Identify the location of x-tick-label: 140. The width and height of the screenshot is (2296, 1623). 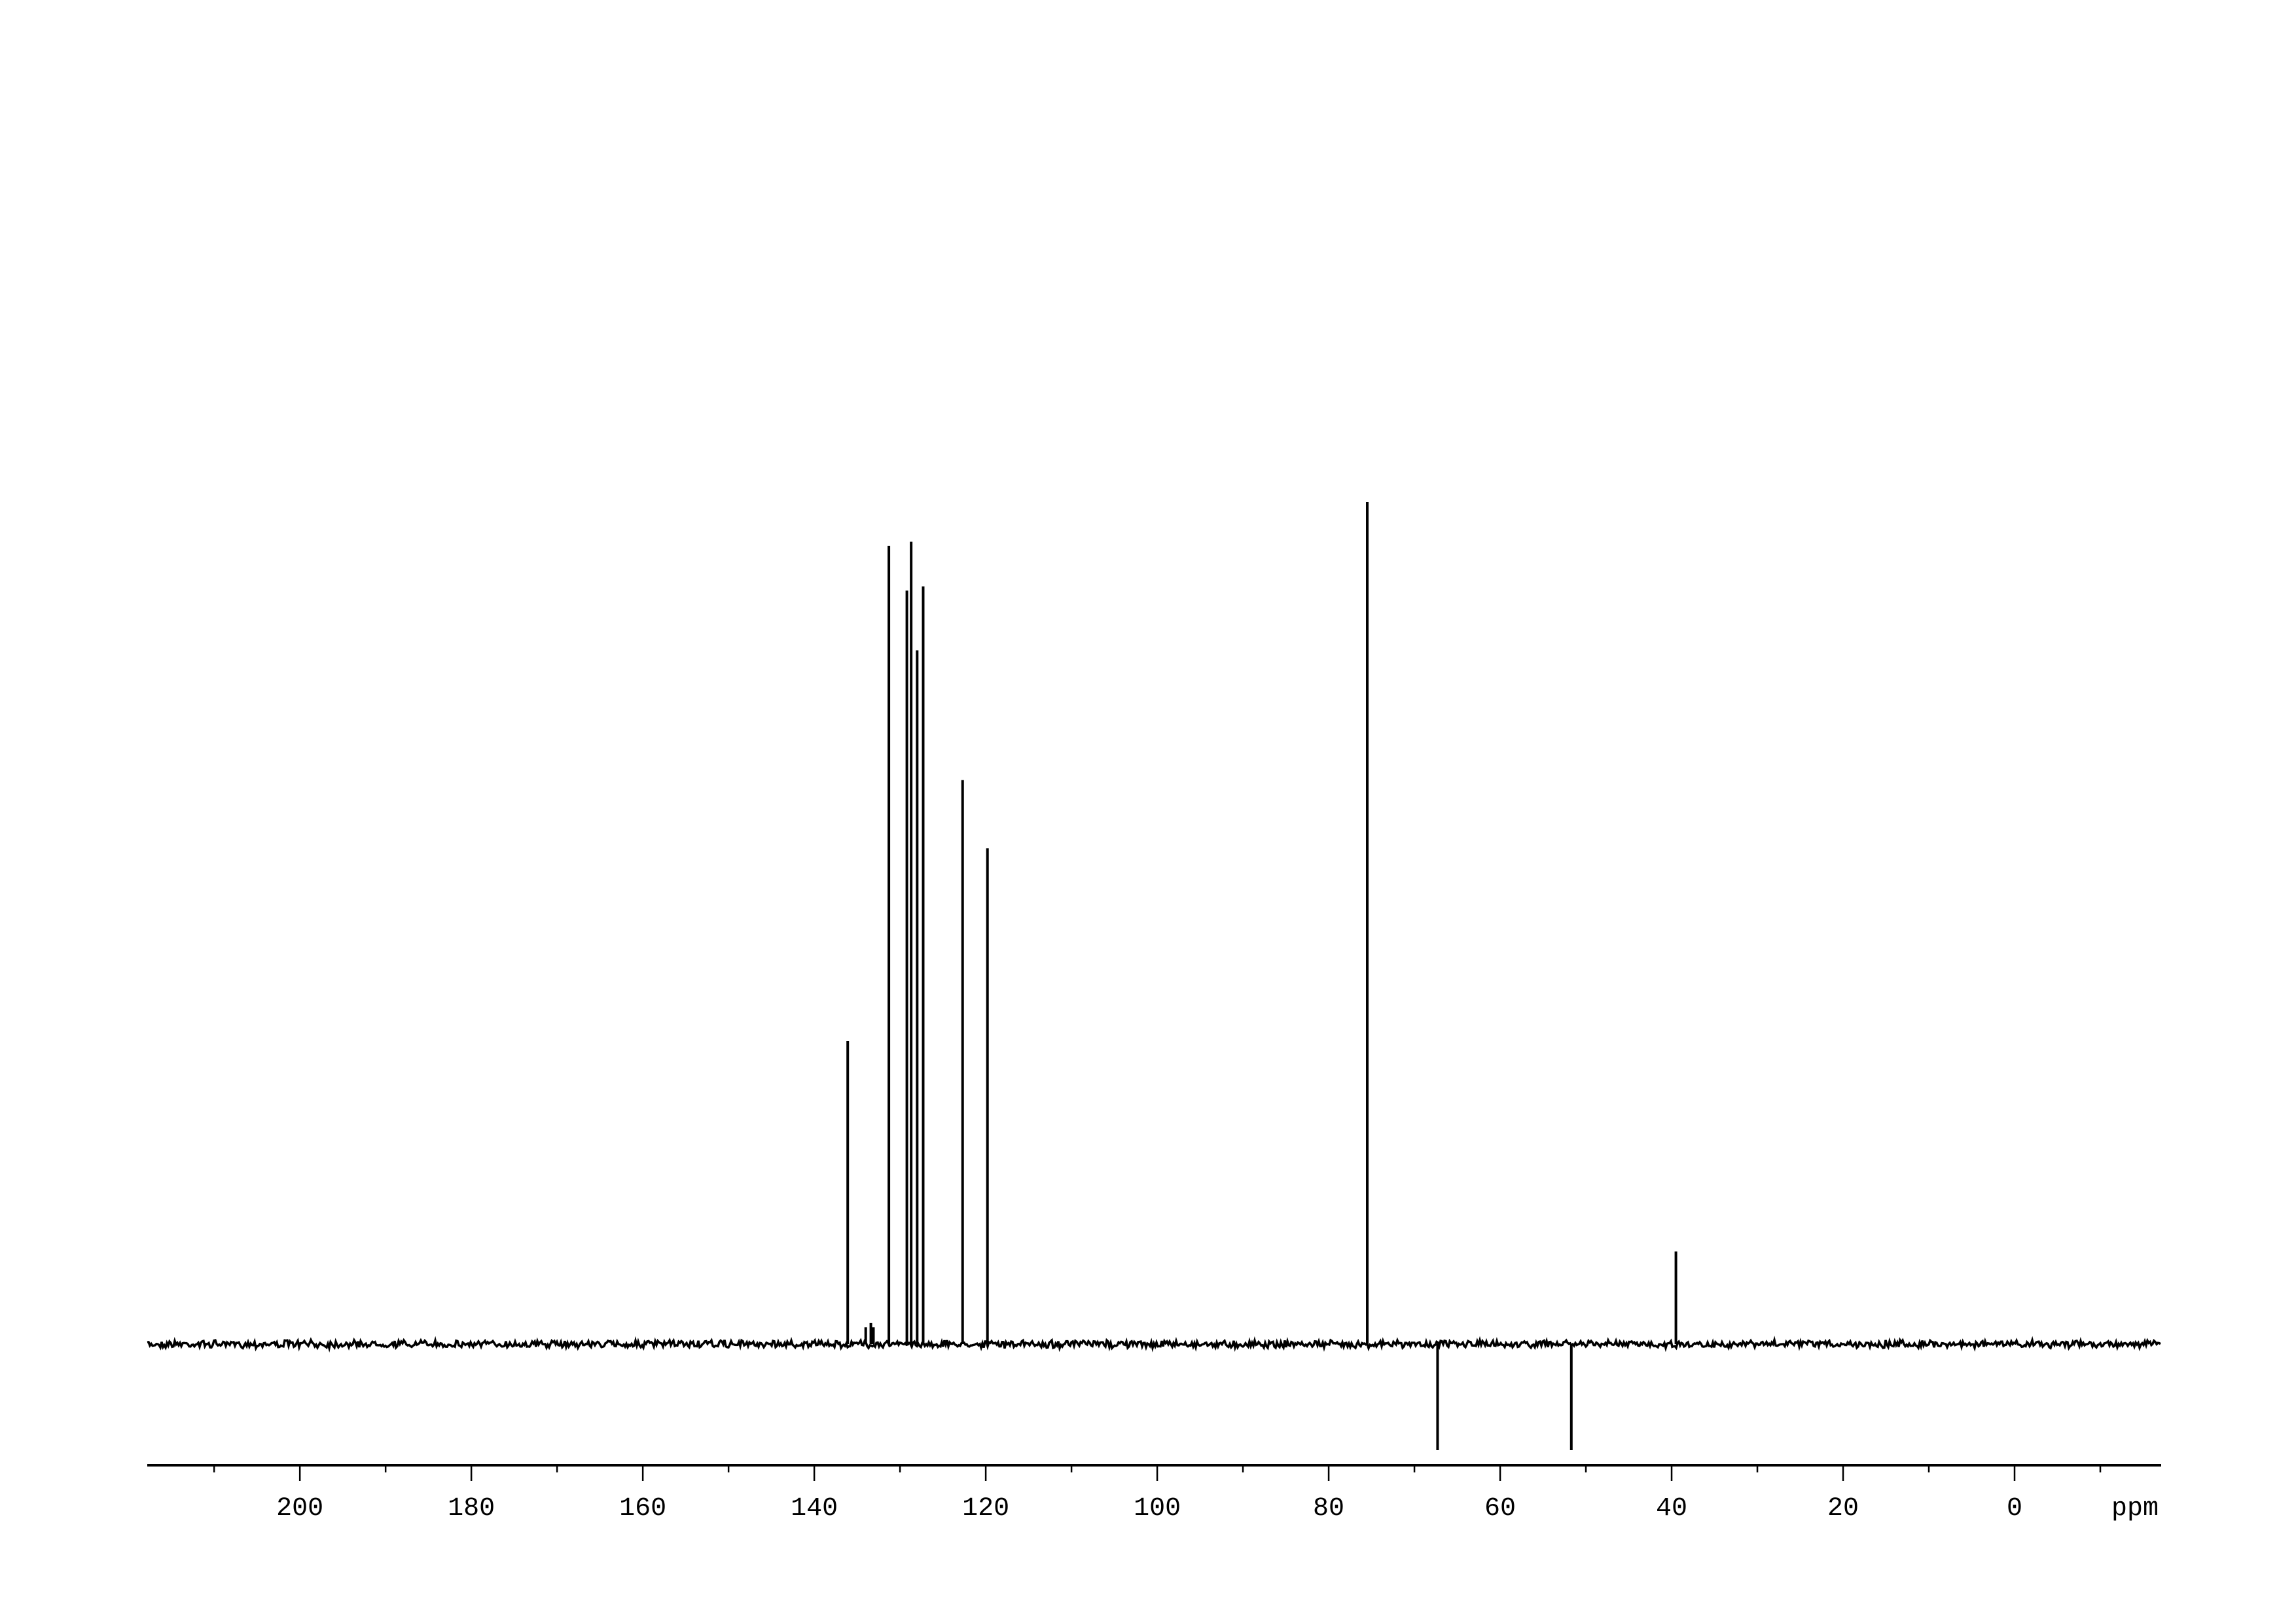
(814, 1508).